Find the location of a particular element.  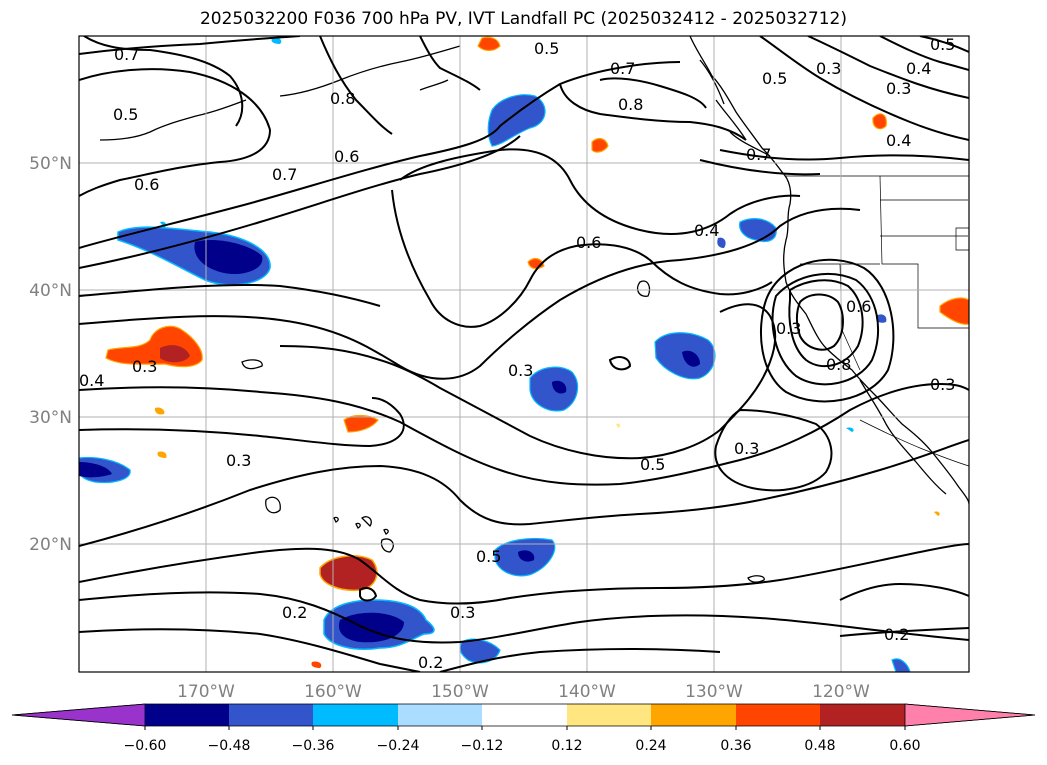

colorbar-tick-label: 0.24 is located at coordinates (650, 746).